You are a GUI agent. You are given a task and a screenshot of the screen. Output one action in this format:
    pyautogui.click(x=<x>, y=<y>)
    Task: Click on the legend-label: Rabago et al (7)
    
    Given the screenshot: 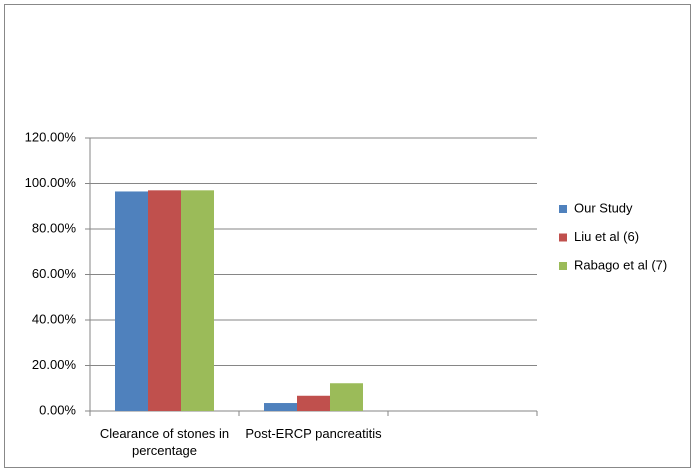 What is the action you would take?
    pyautogui.click(x=620, y=264)
    